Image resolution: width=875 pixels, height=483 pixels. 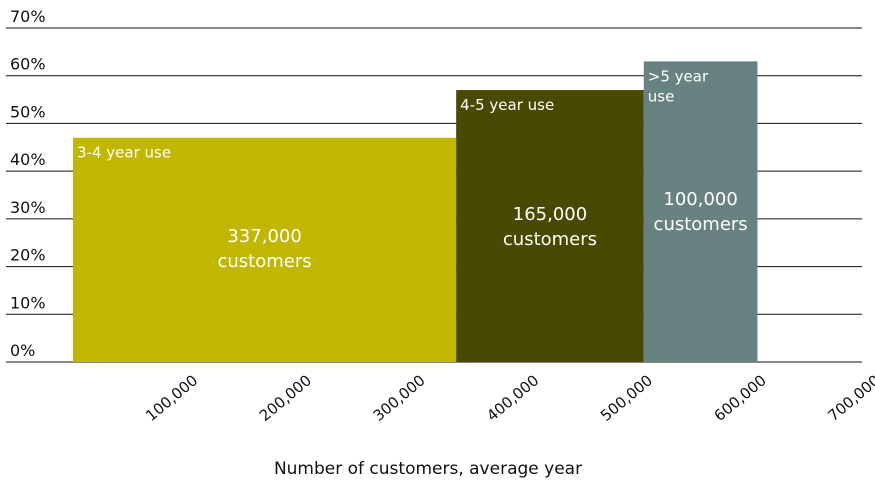 I want to click on customer-count-label: 337,000, so click(x=264, y=236).